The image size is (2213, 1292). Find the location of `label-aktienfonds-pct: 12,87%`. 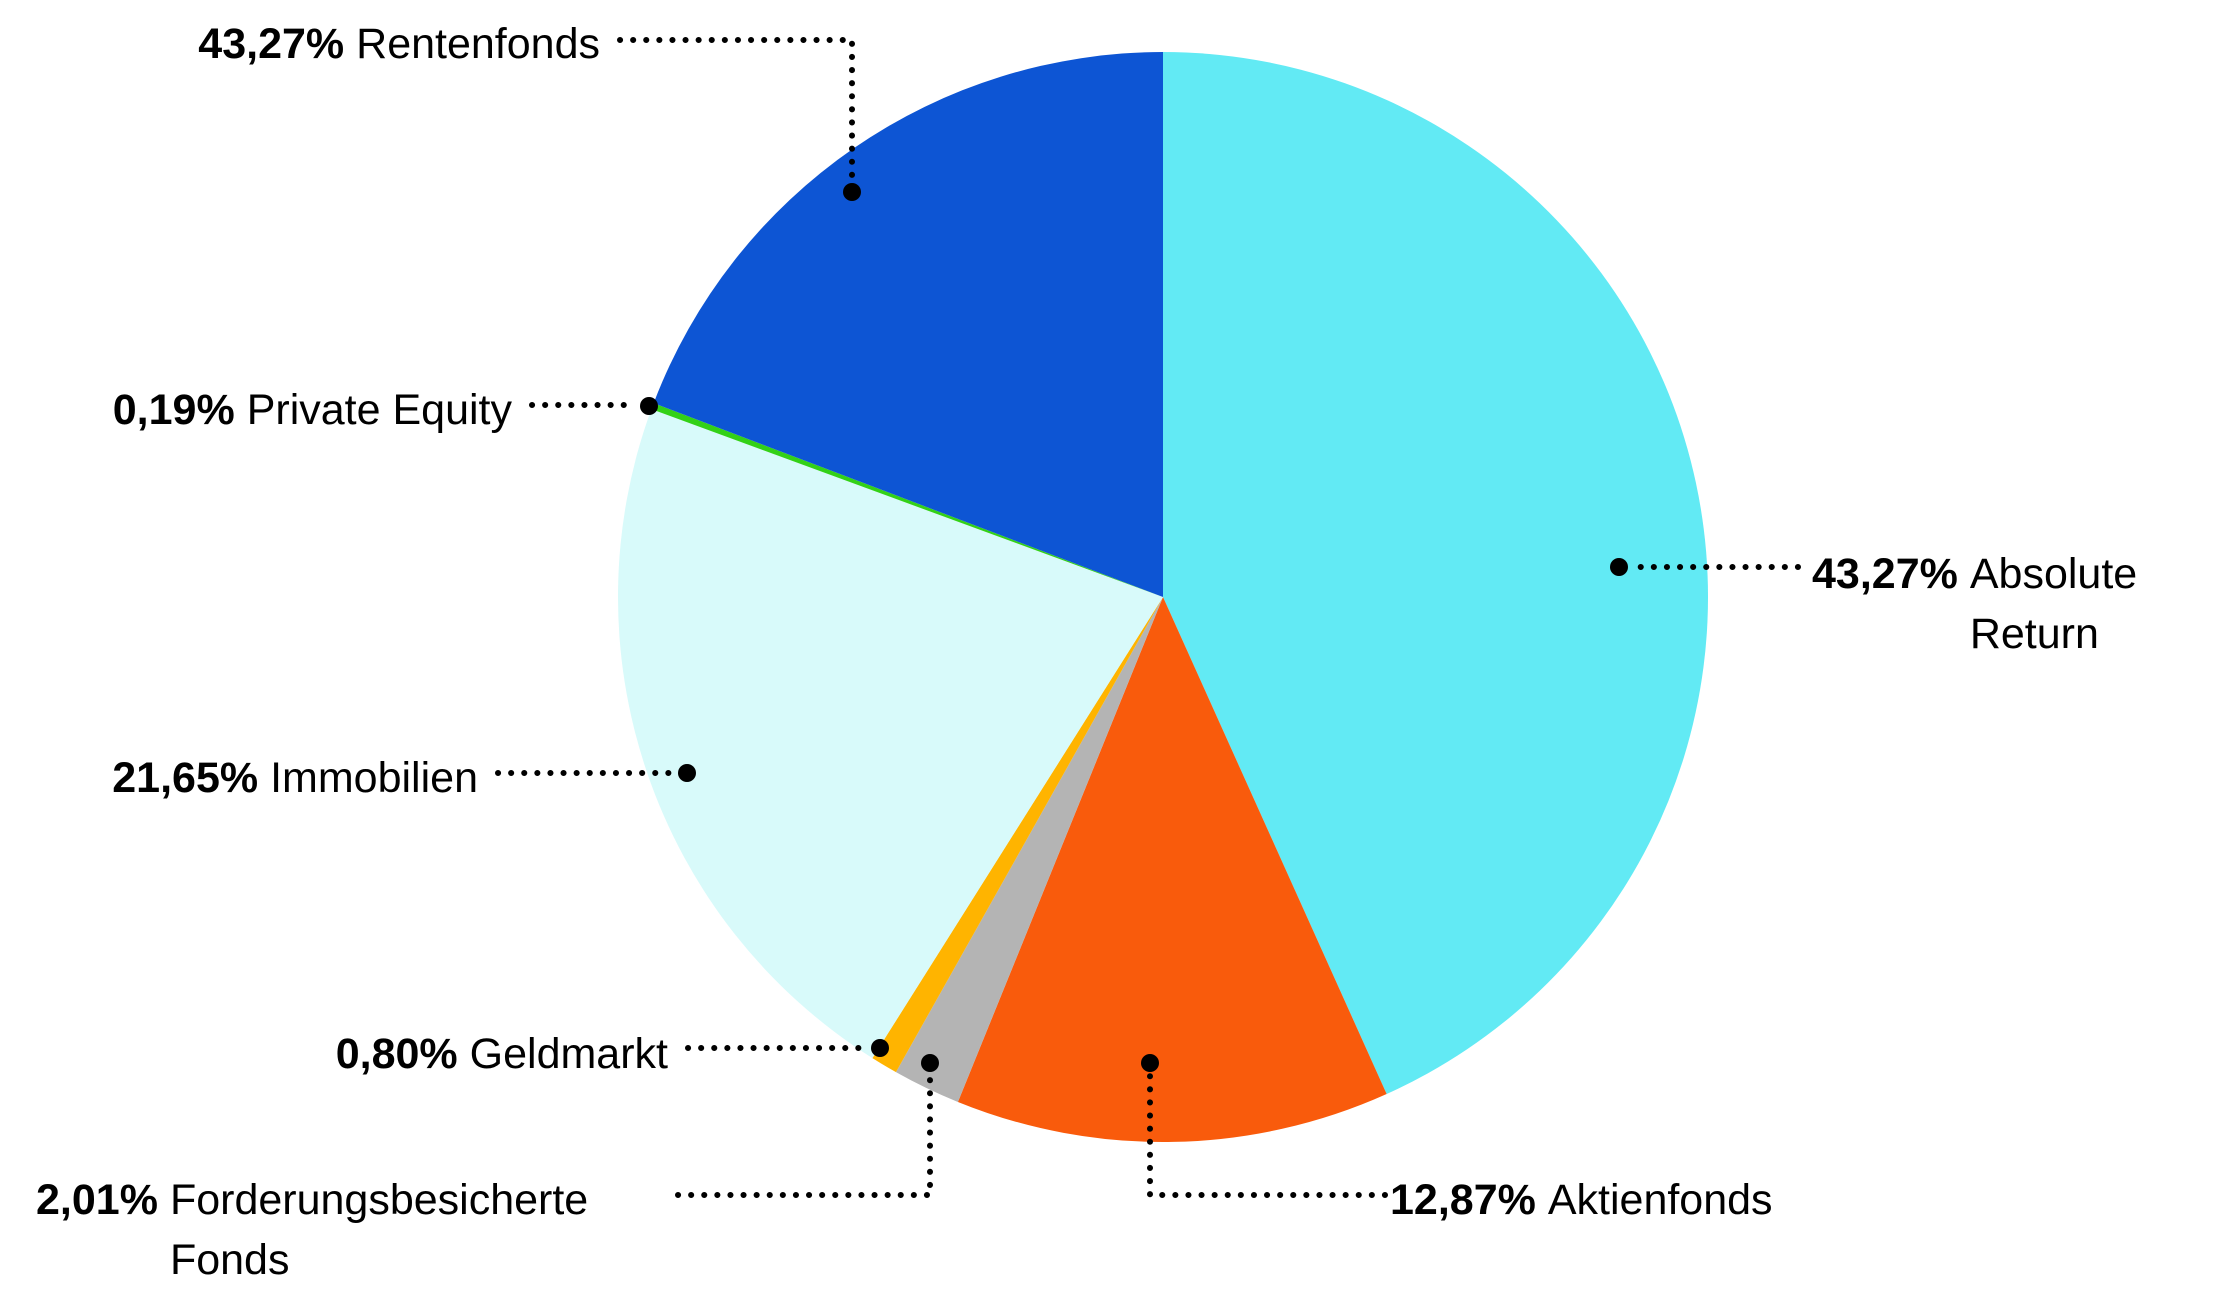

label-aktienfonds-pct: 12,87% is located at coordinates (1463, 1200).